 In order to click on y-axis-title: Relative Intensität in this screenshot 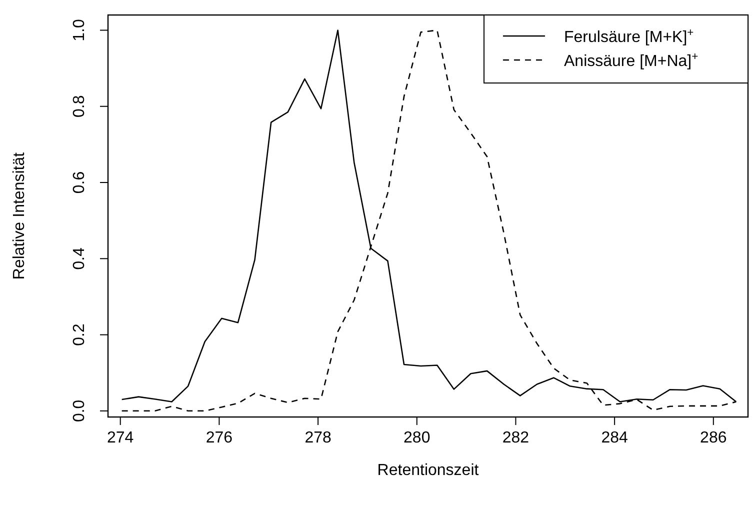, I will do `click(19, 216)`.